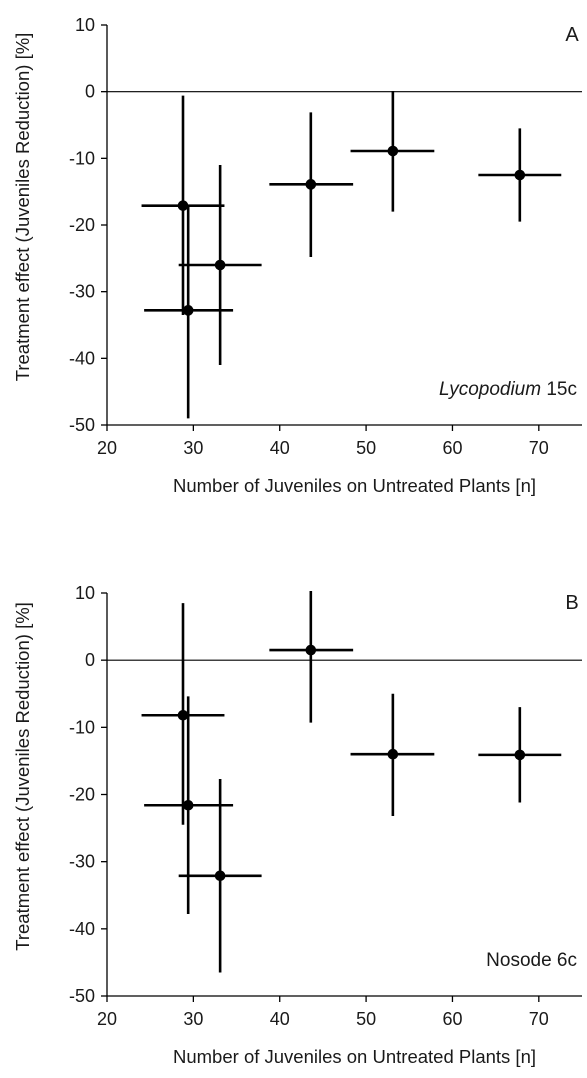 Image resolution: width=587 pixels, height=1078 pixels. What do you see at coordinates (193, 1019) in the screenshot?
I see `panel-b-x-tick-label: 30` at bounding box center [193, 1019].